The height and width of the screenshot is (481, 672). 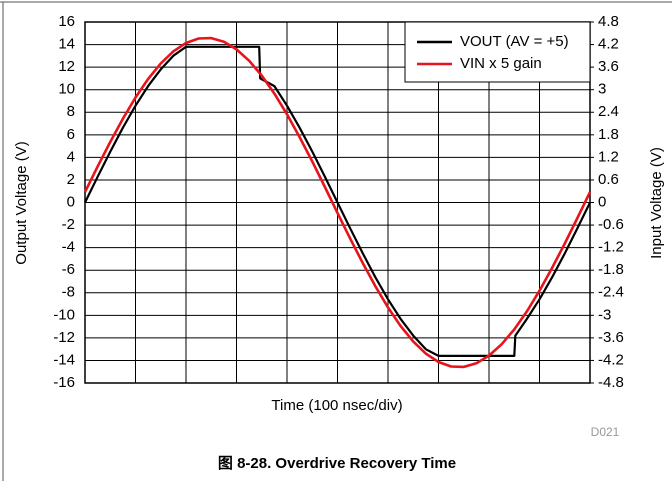 What do you see at coordinates (64, 382) in the screenshot?
I see `y-tick-label: -16` at bounding box center [64, 382].